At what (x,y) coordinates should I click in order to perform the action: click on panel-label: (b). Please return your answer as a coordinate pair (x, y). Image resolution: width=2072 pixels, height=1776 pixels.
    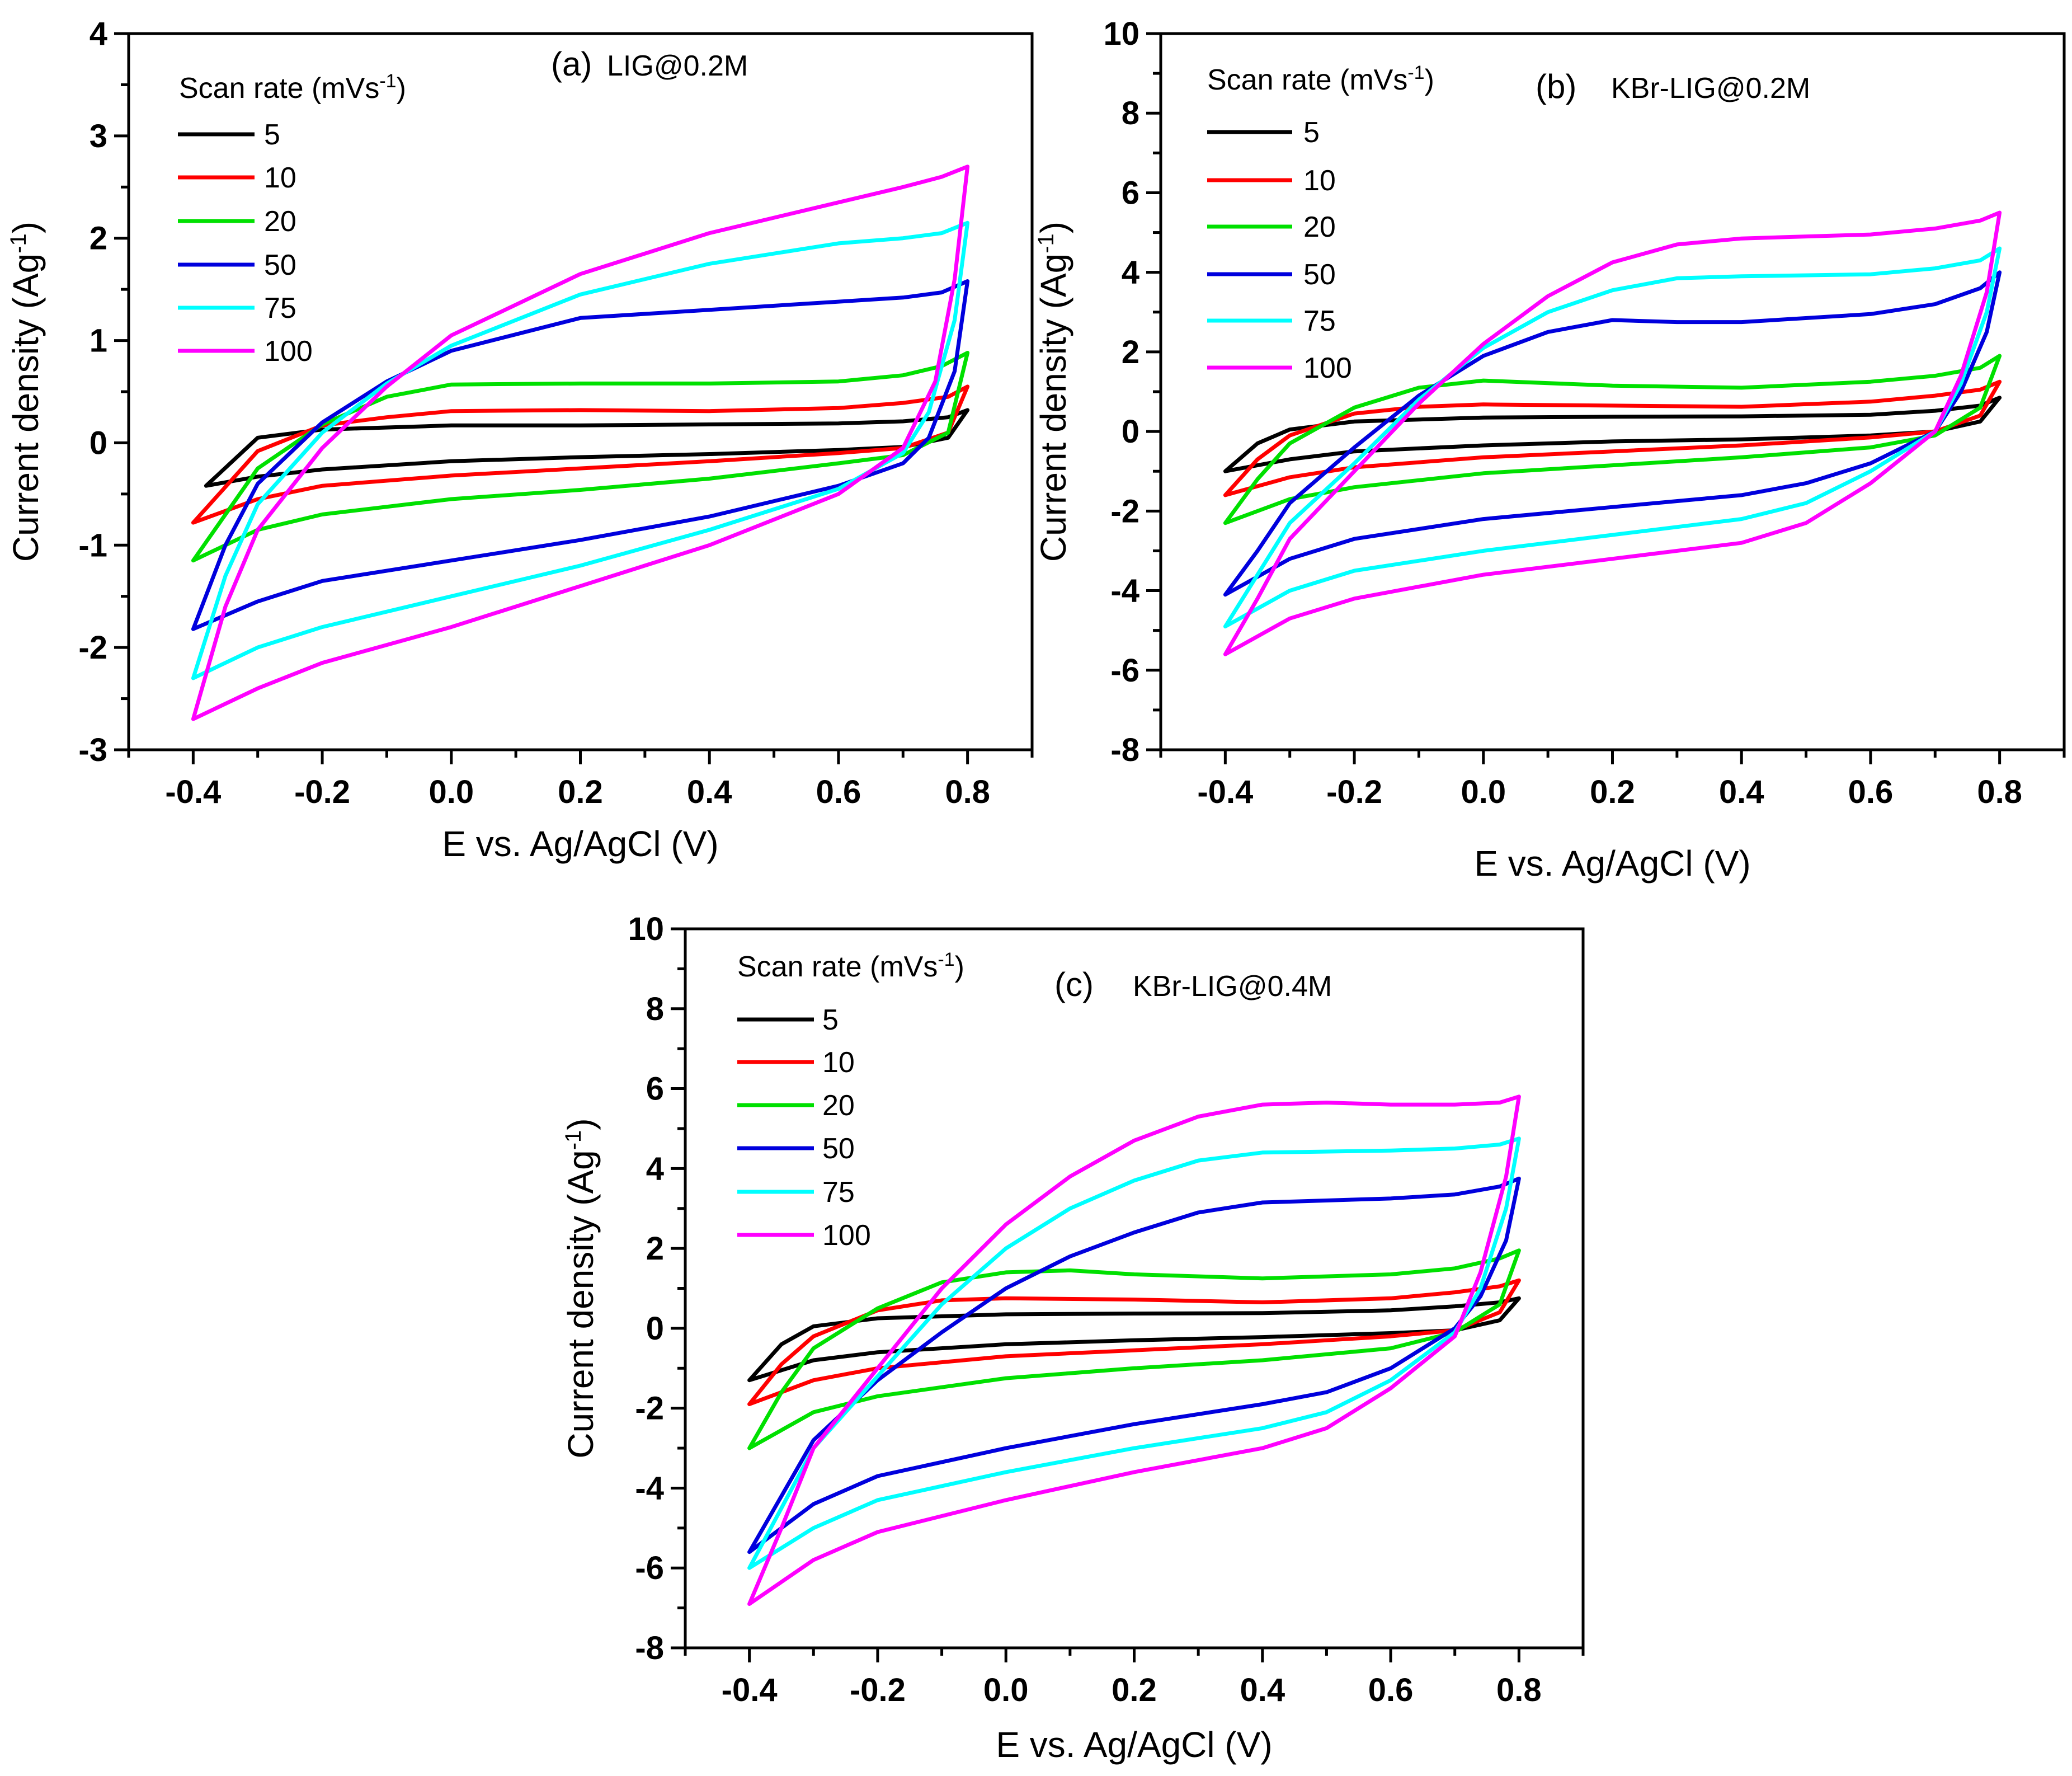
    Looking at the image, I should click on (1556, 86).